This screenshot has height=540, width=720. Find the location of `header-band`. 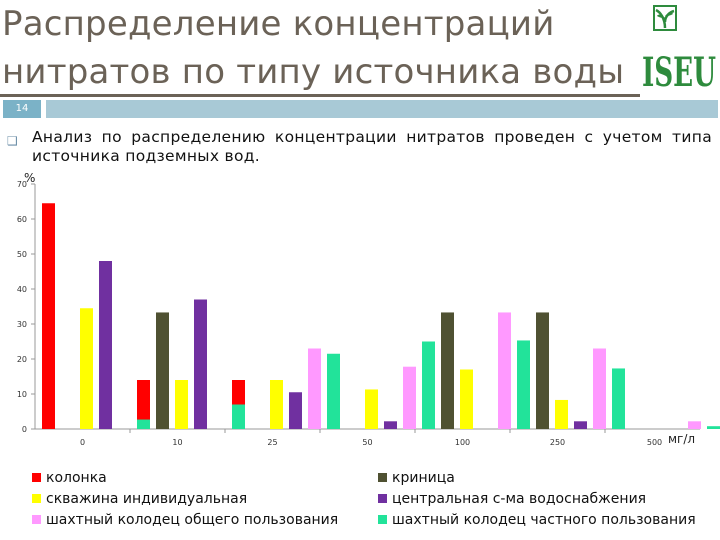

header-band is located at coordinates (382, 109).